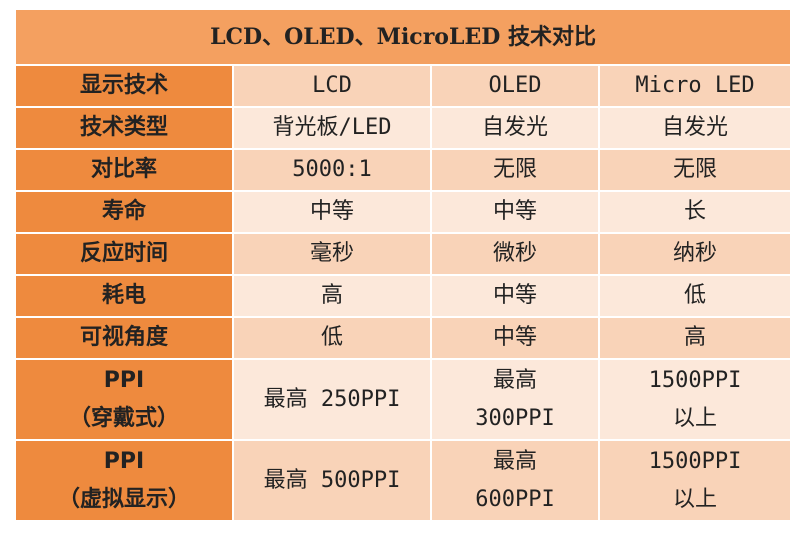 The height and width of the screenshot is (534, 800). I want to click on cell: 纳秒, so click(695, 254).